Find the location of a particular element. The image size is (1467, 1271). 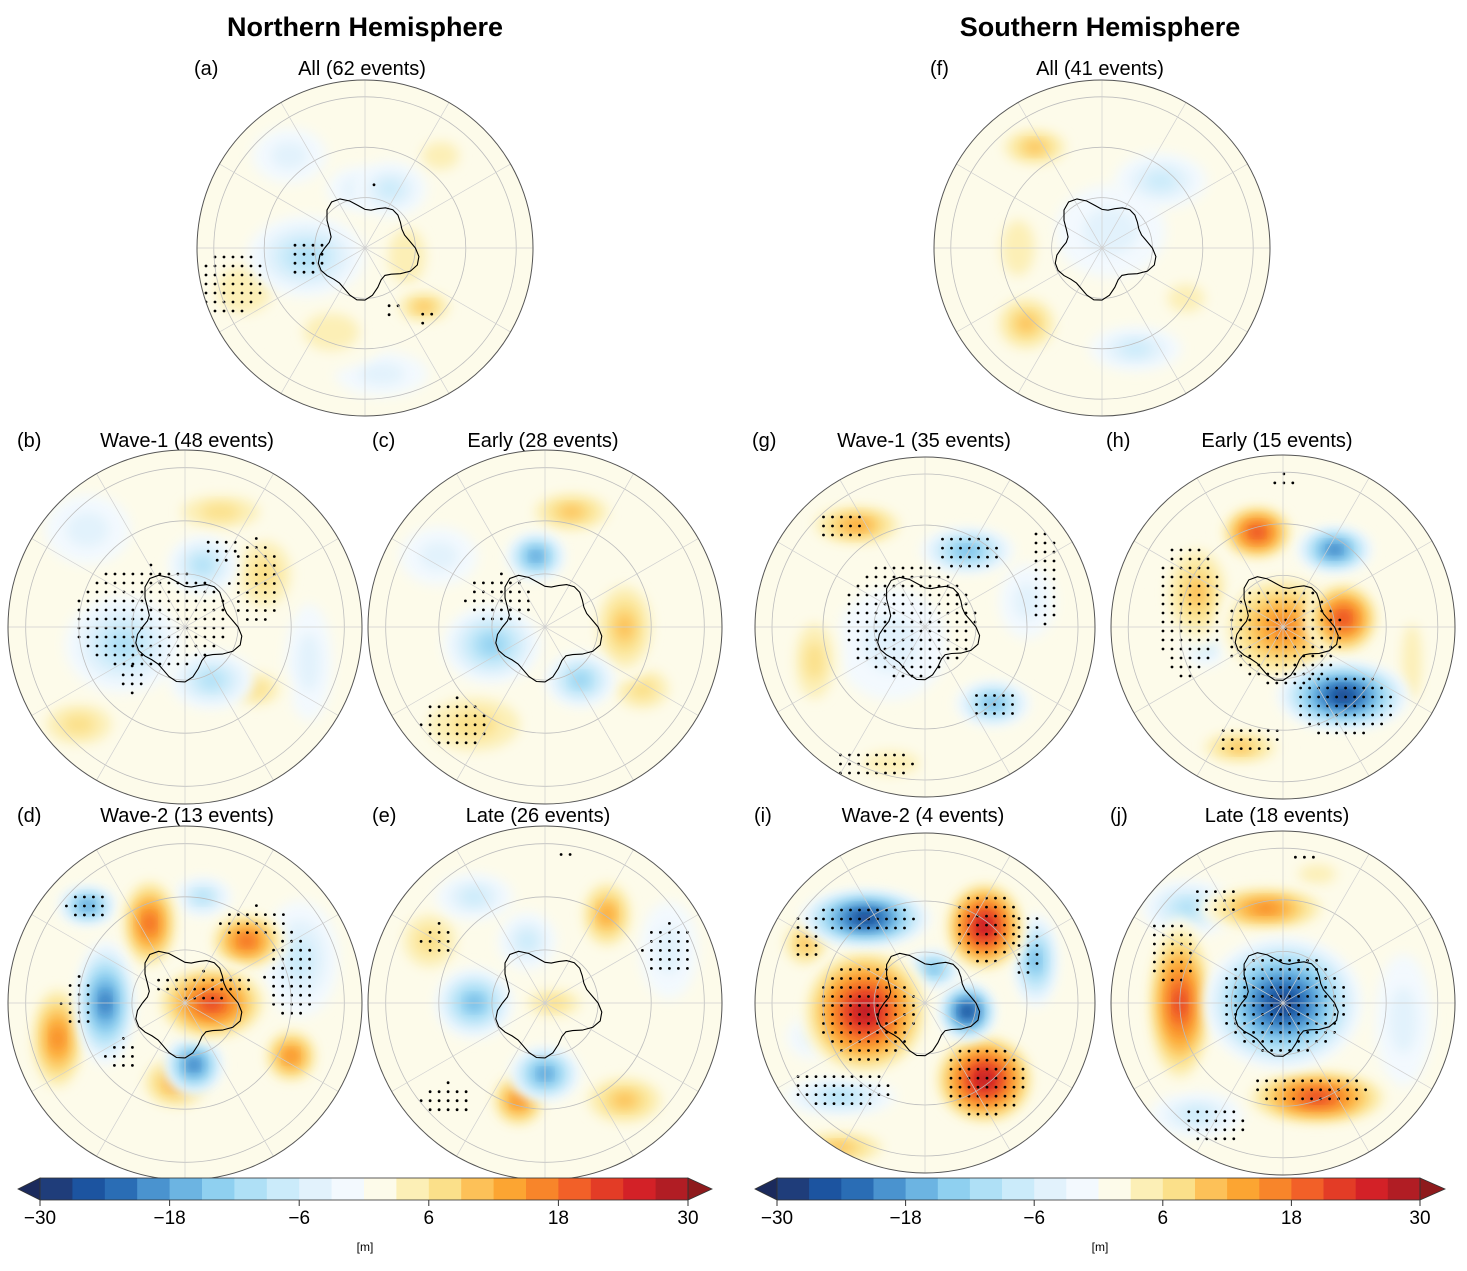

panel-label-h: (h) is located at coordinates (1118, 441).